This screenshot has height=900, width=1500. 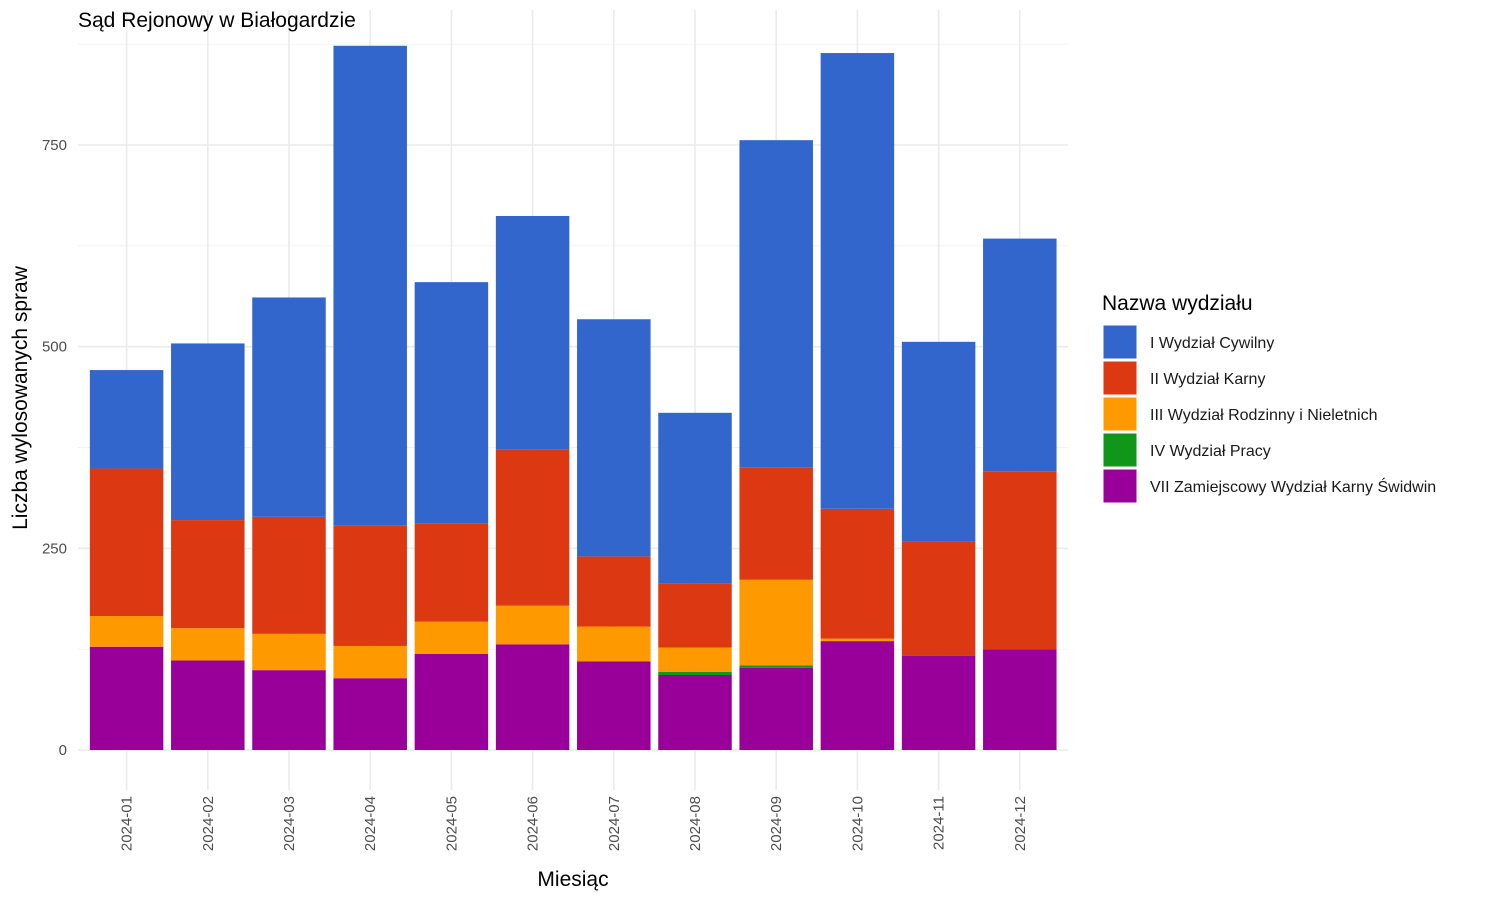 I want to click on x-tick-label: 2024-02, so click(x=208, y=823).